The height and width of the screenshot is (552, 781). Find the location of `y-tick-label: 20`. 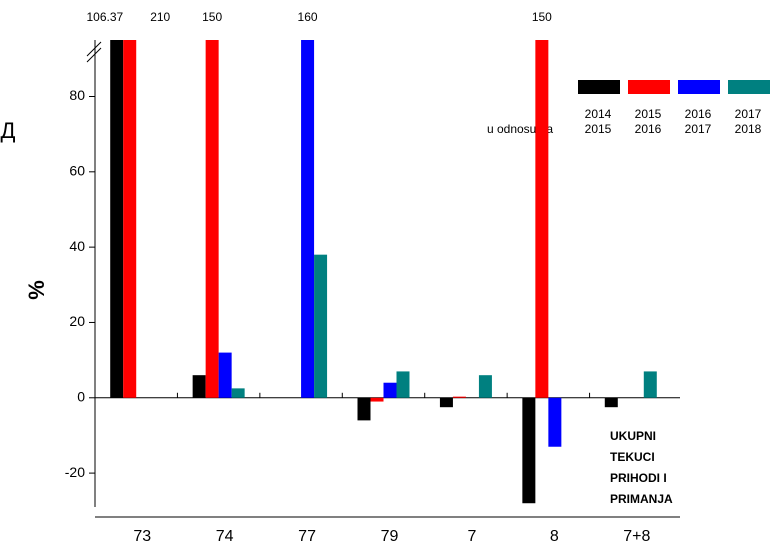

y-tick-label: 20 is located at coordinates (77, 321).